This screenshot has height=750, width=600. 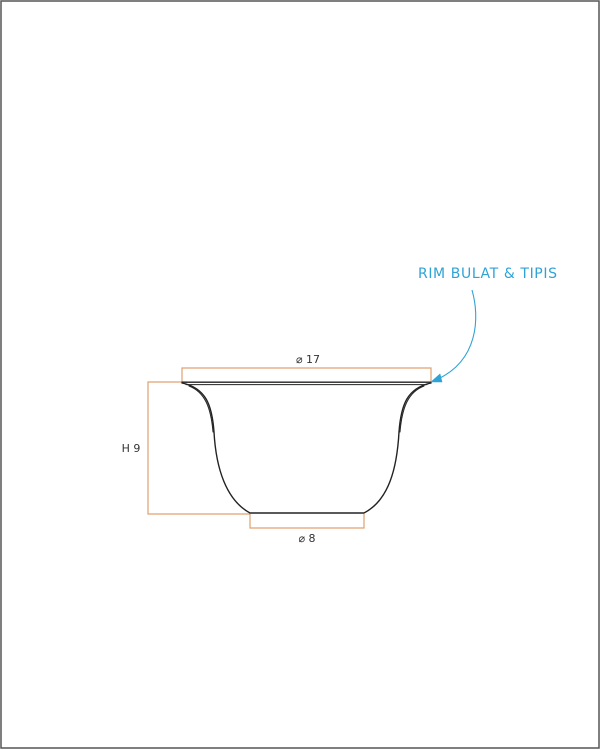 What do you see at coordinates (201, 409) in the screenshot?
I see `bowl-left-flare-inner` at bounding box center [201, 409].